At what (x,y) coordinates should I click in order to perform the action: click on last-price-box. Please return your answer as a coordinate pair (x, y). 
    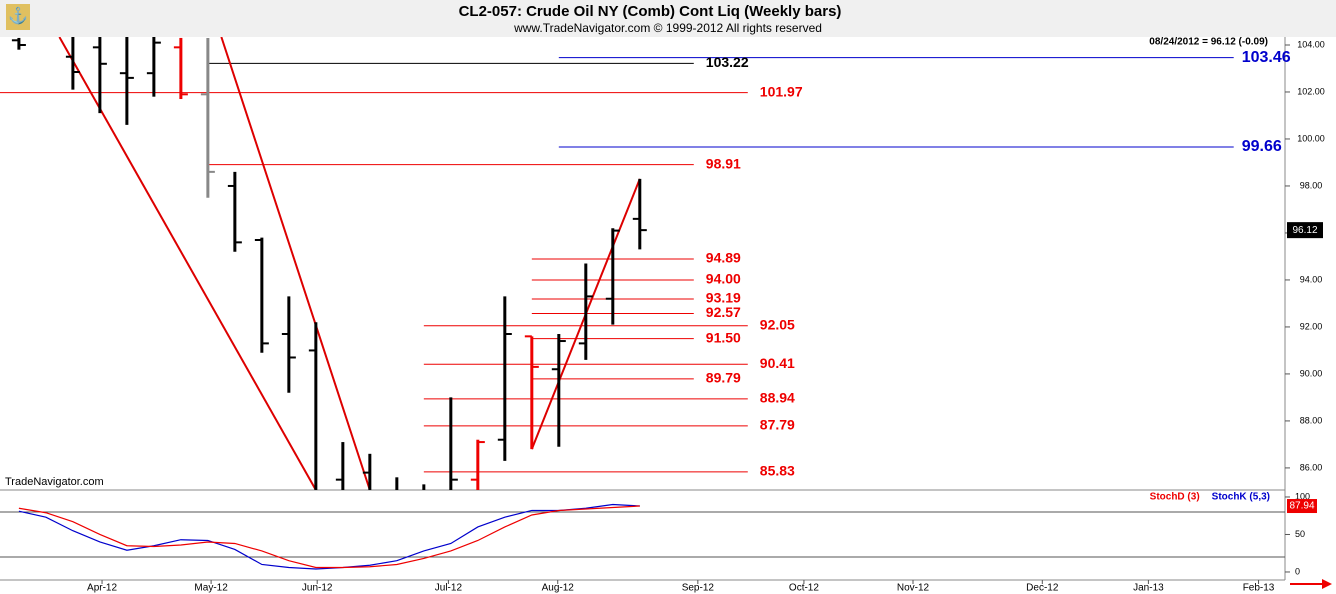
    Looking at the image, I should click on (1305, 230).